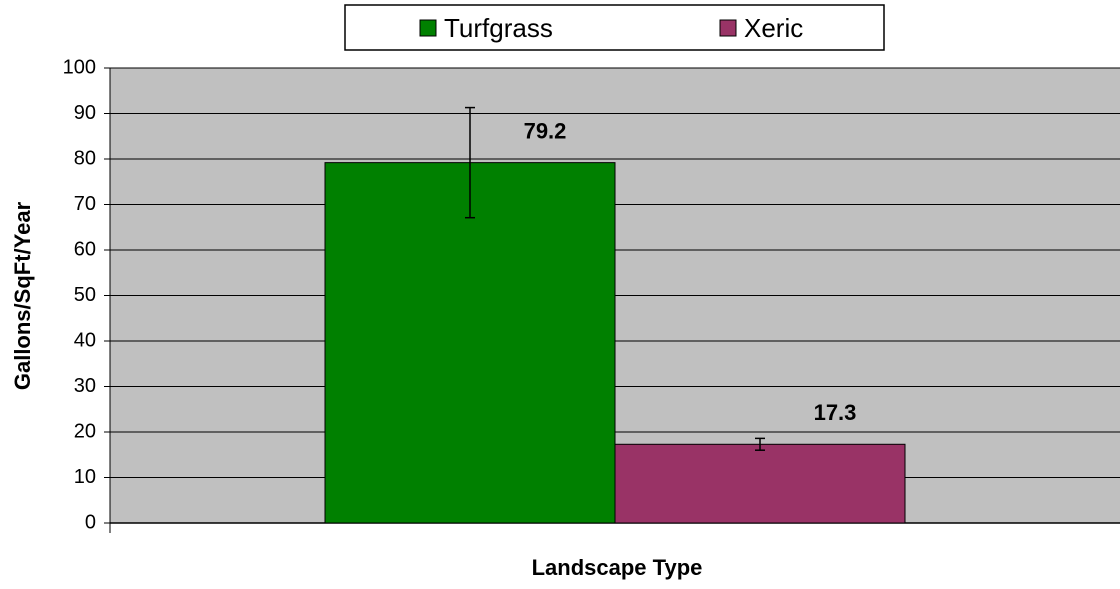  I want to click on y-tick-label: 60, so click(85, 249).